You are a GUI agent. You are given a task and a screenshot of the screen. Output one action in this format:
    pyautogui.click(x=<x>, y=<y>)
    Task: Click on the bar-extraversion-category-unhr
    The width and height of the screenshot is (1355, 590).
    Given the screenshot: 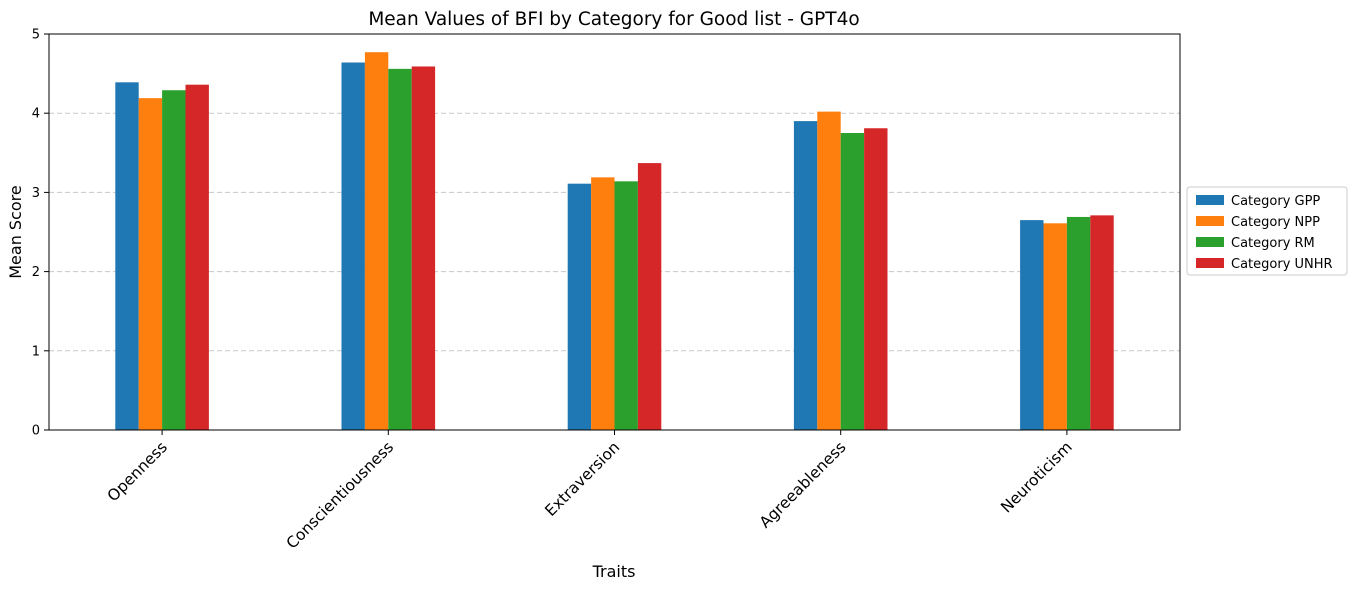 What is the action you would take?
    pyautogui.click(x=649, y=296)
    